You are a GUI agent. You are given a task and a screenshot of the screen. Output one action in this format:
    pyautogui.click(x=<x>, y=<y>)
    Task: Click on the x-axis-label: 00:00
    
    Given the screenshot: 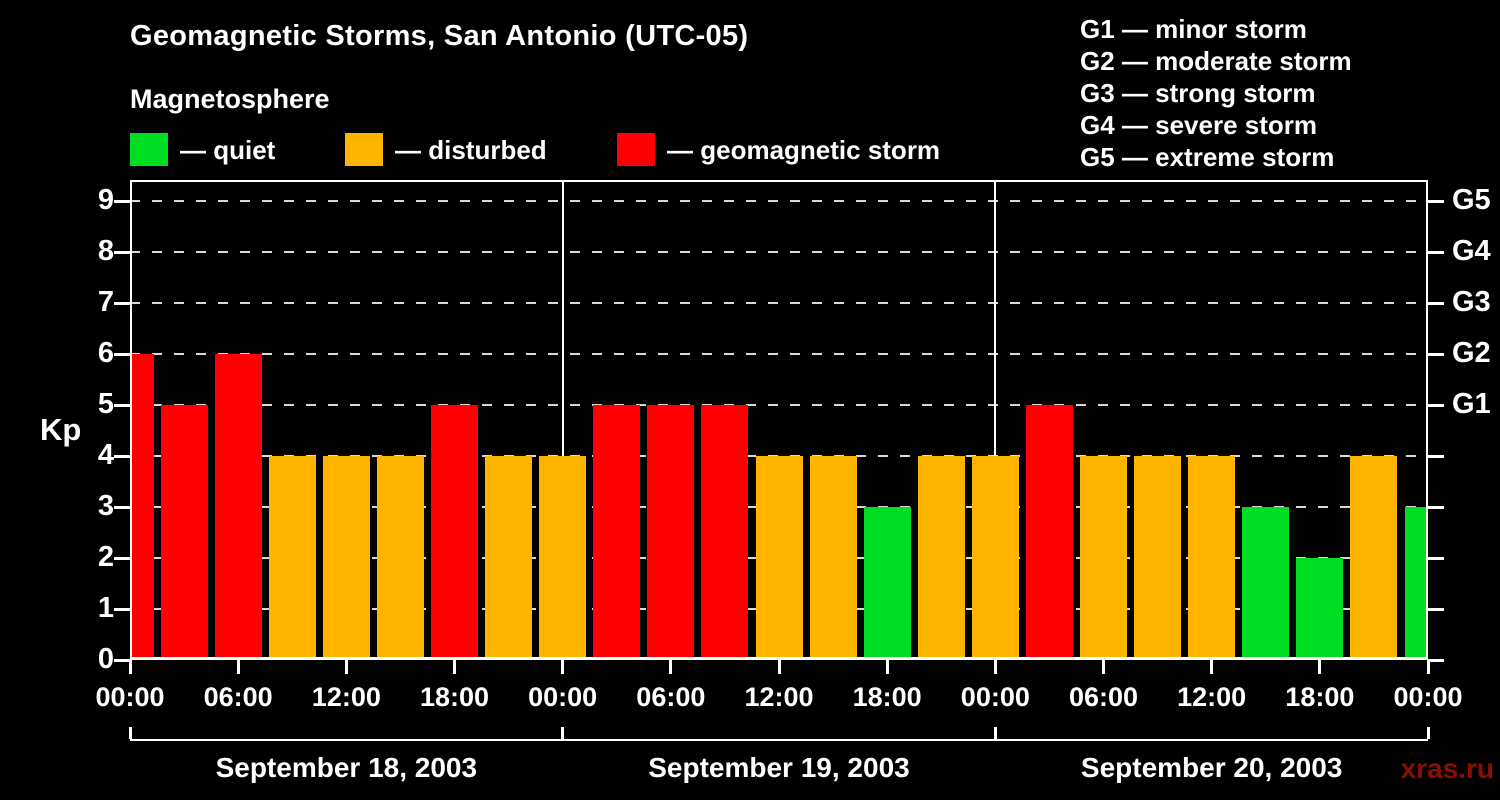 What is the action you would take?
    pyautogui.click(x=130, y=697)
    